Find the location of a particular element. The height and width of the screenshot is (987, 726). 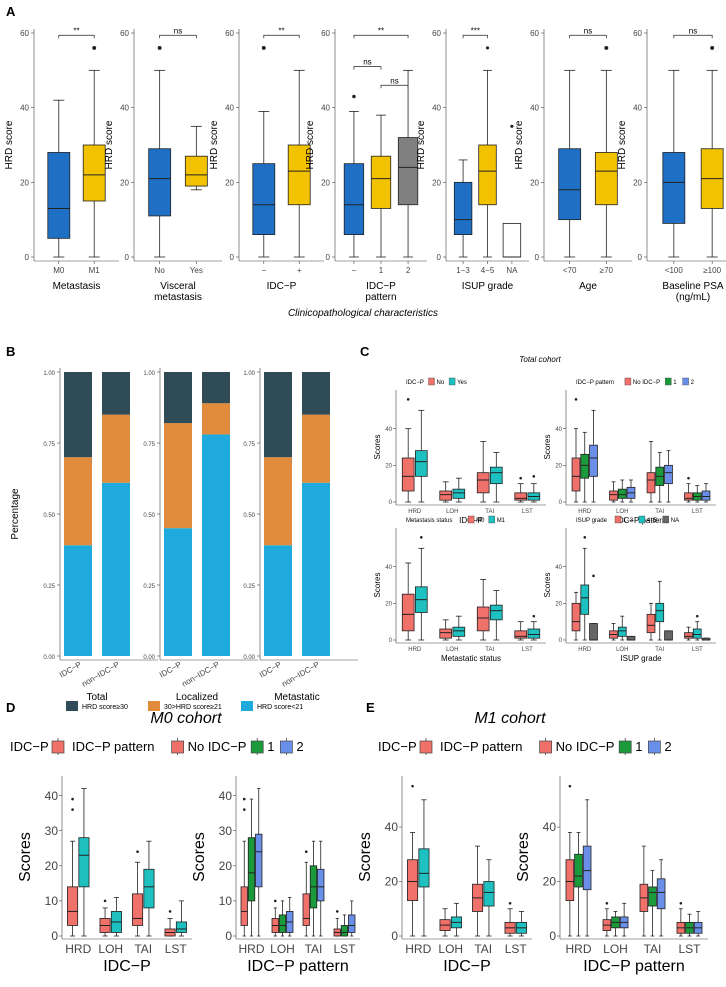

legend-title-1: IDC−P pattern is located at coordinates (481, 746).